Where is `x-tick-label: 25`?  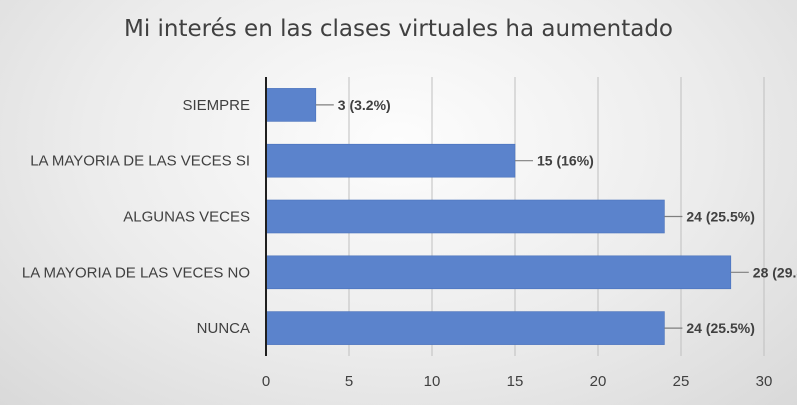
x-tick-label: 25 is located at coordinates (681, 381).